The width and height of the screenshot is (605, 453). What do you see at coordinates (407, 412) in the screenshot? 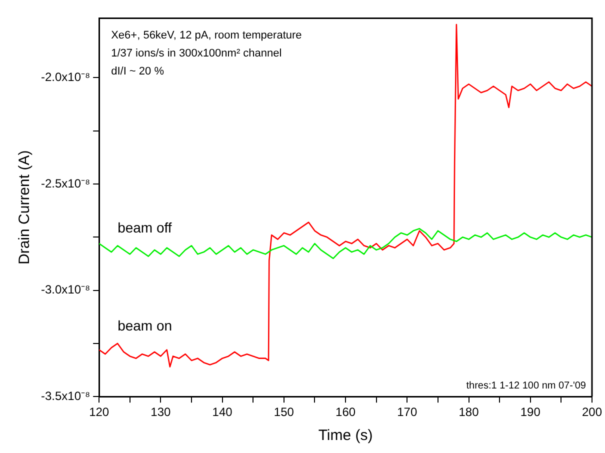
I see `x-tick-label: 170` at bounding box center [407, 412].